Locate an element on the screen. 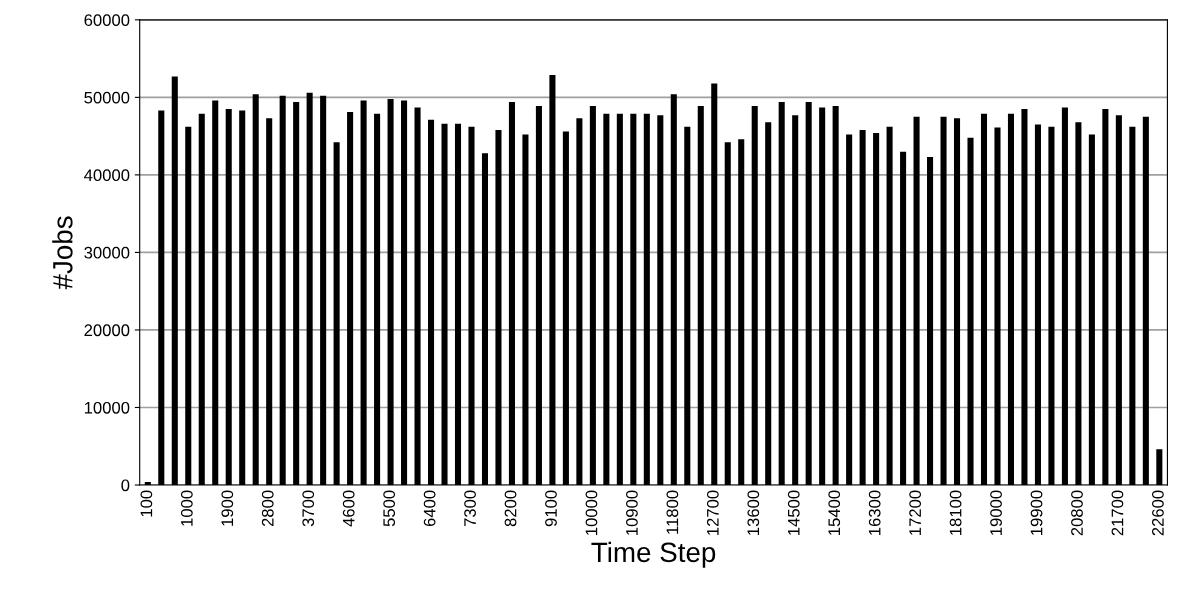  x-tick-label: 9100 is located at coordinates (551, 508).